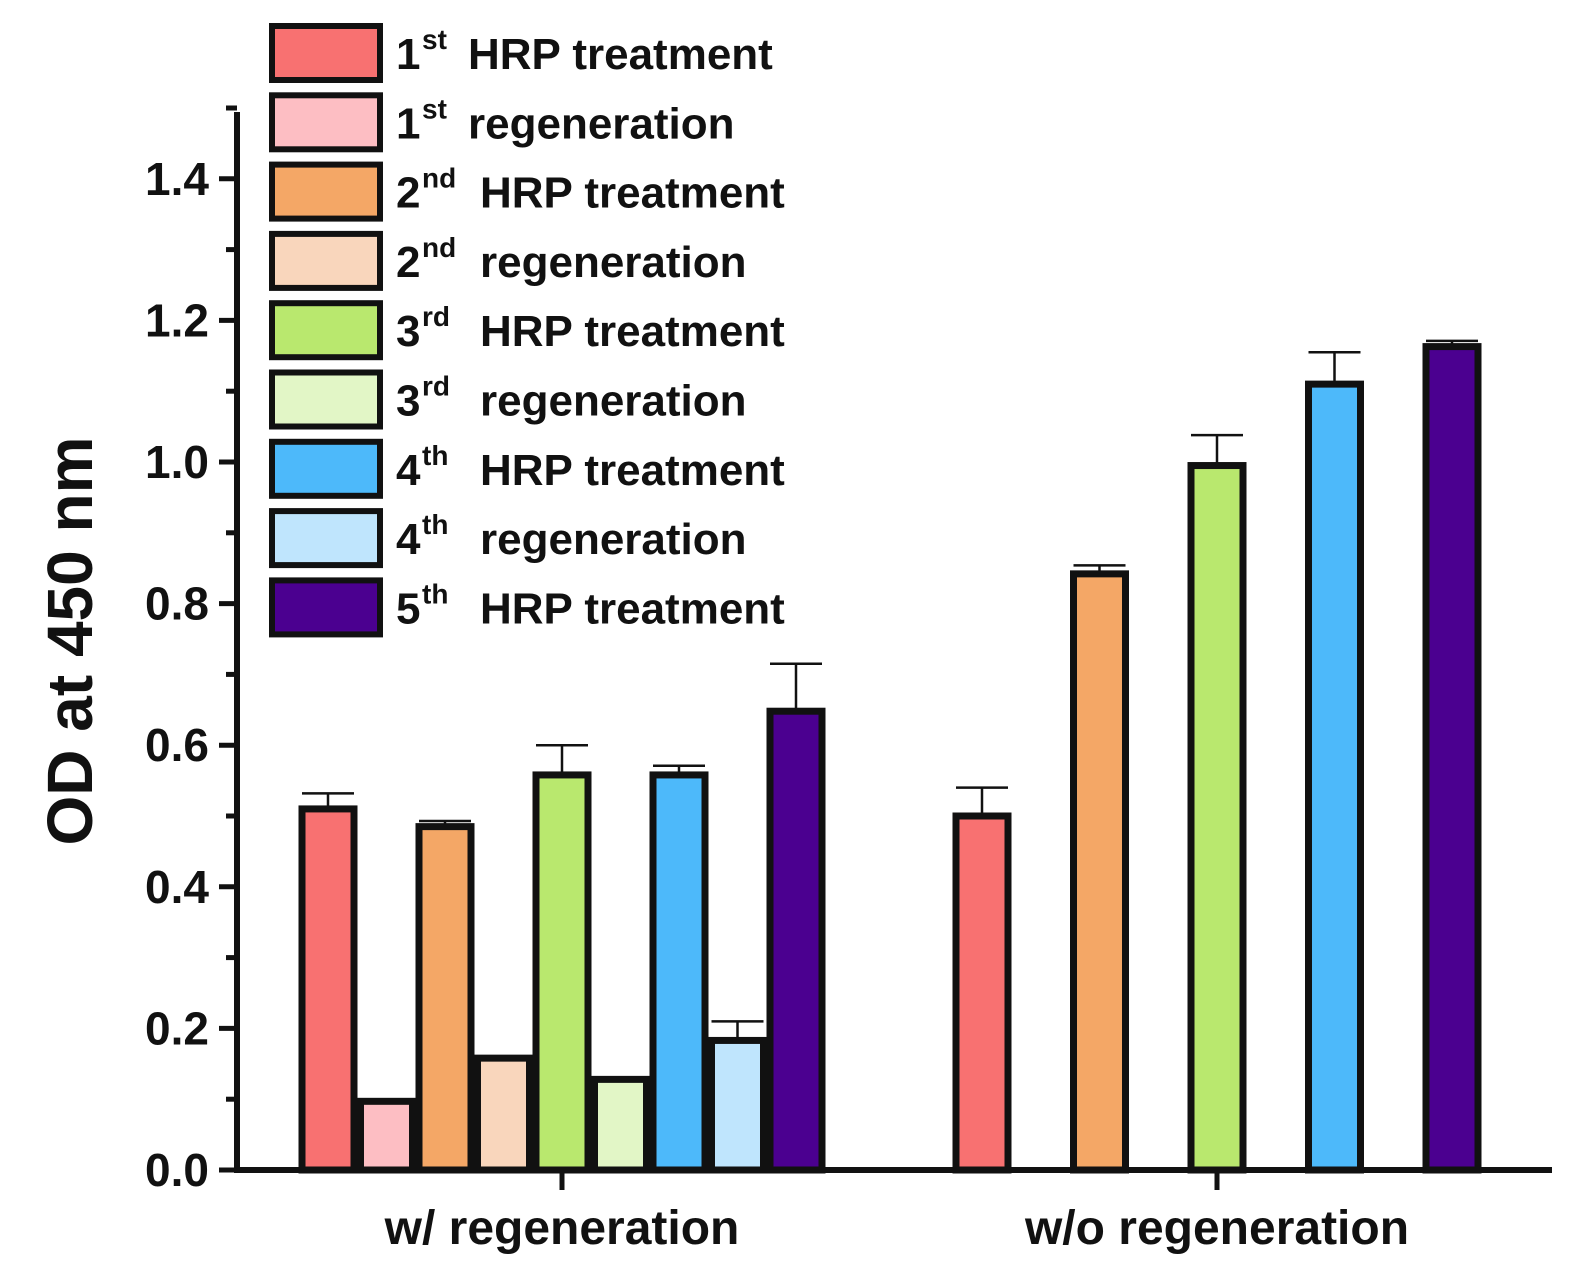  Describe the element at coordinates (632, 193) in the screenshot. I see `legend-label-t2: HRP treatment` at that location.